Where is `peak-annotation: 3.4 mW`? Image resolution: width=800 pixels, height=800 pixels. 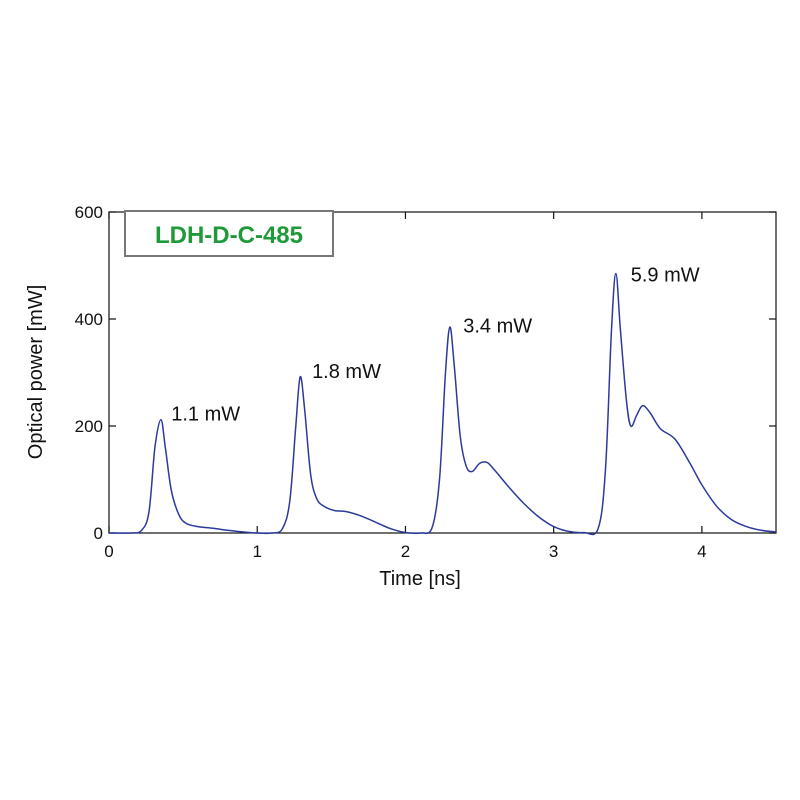 peak-annotation: 3.4 mW is located at coordinates (497, 326).